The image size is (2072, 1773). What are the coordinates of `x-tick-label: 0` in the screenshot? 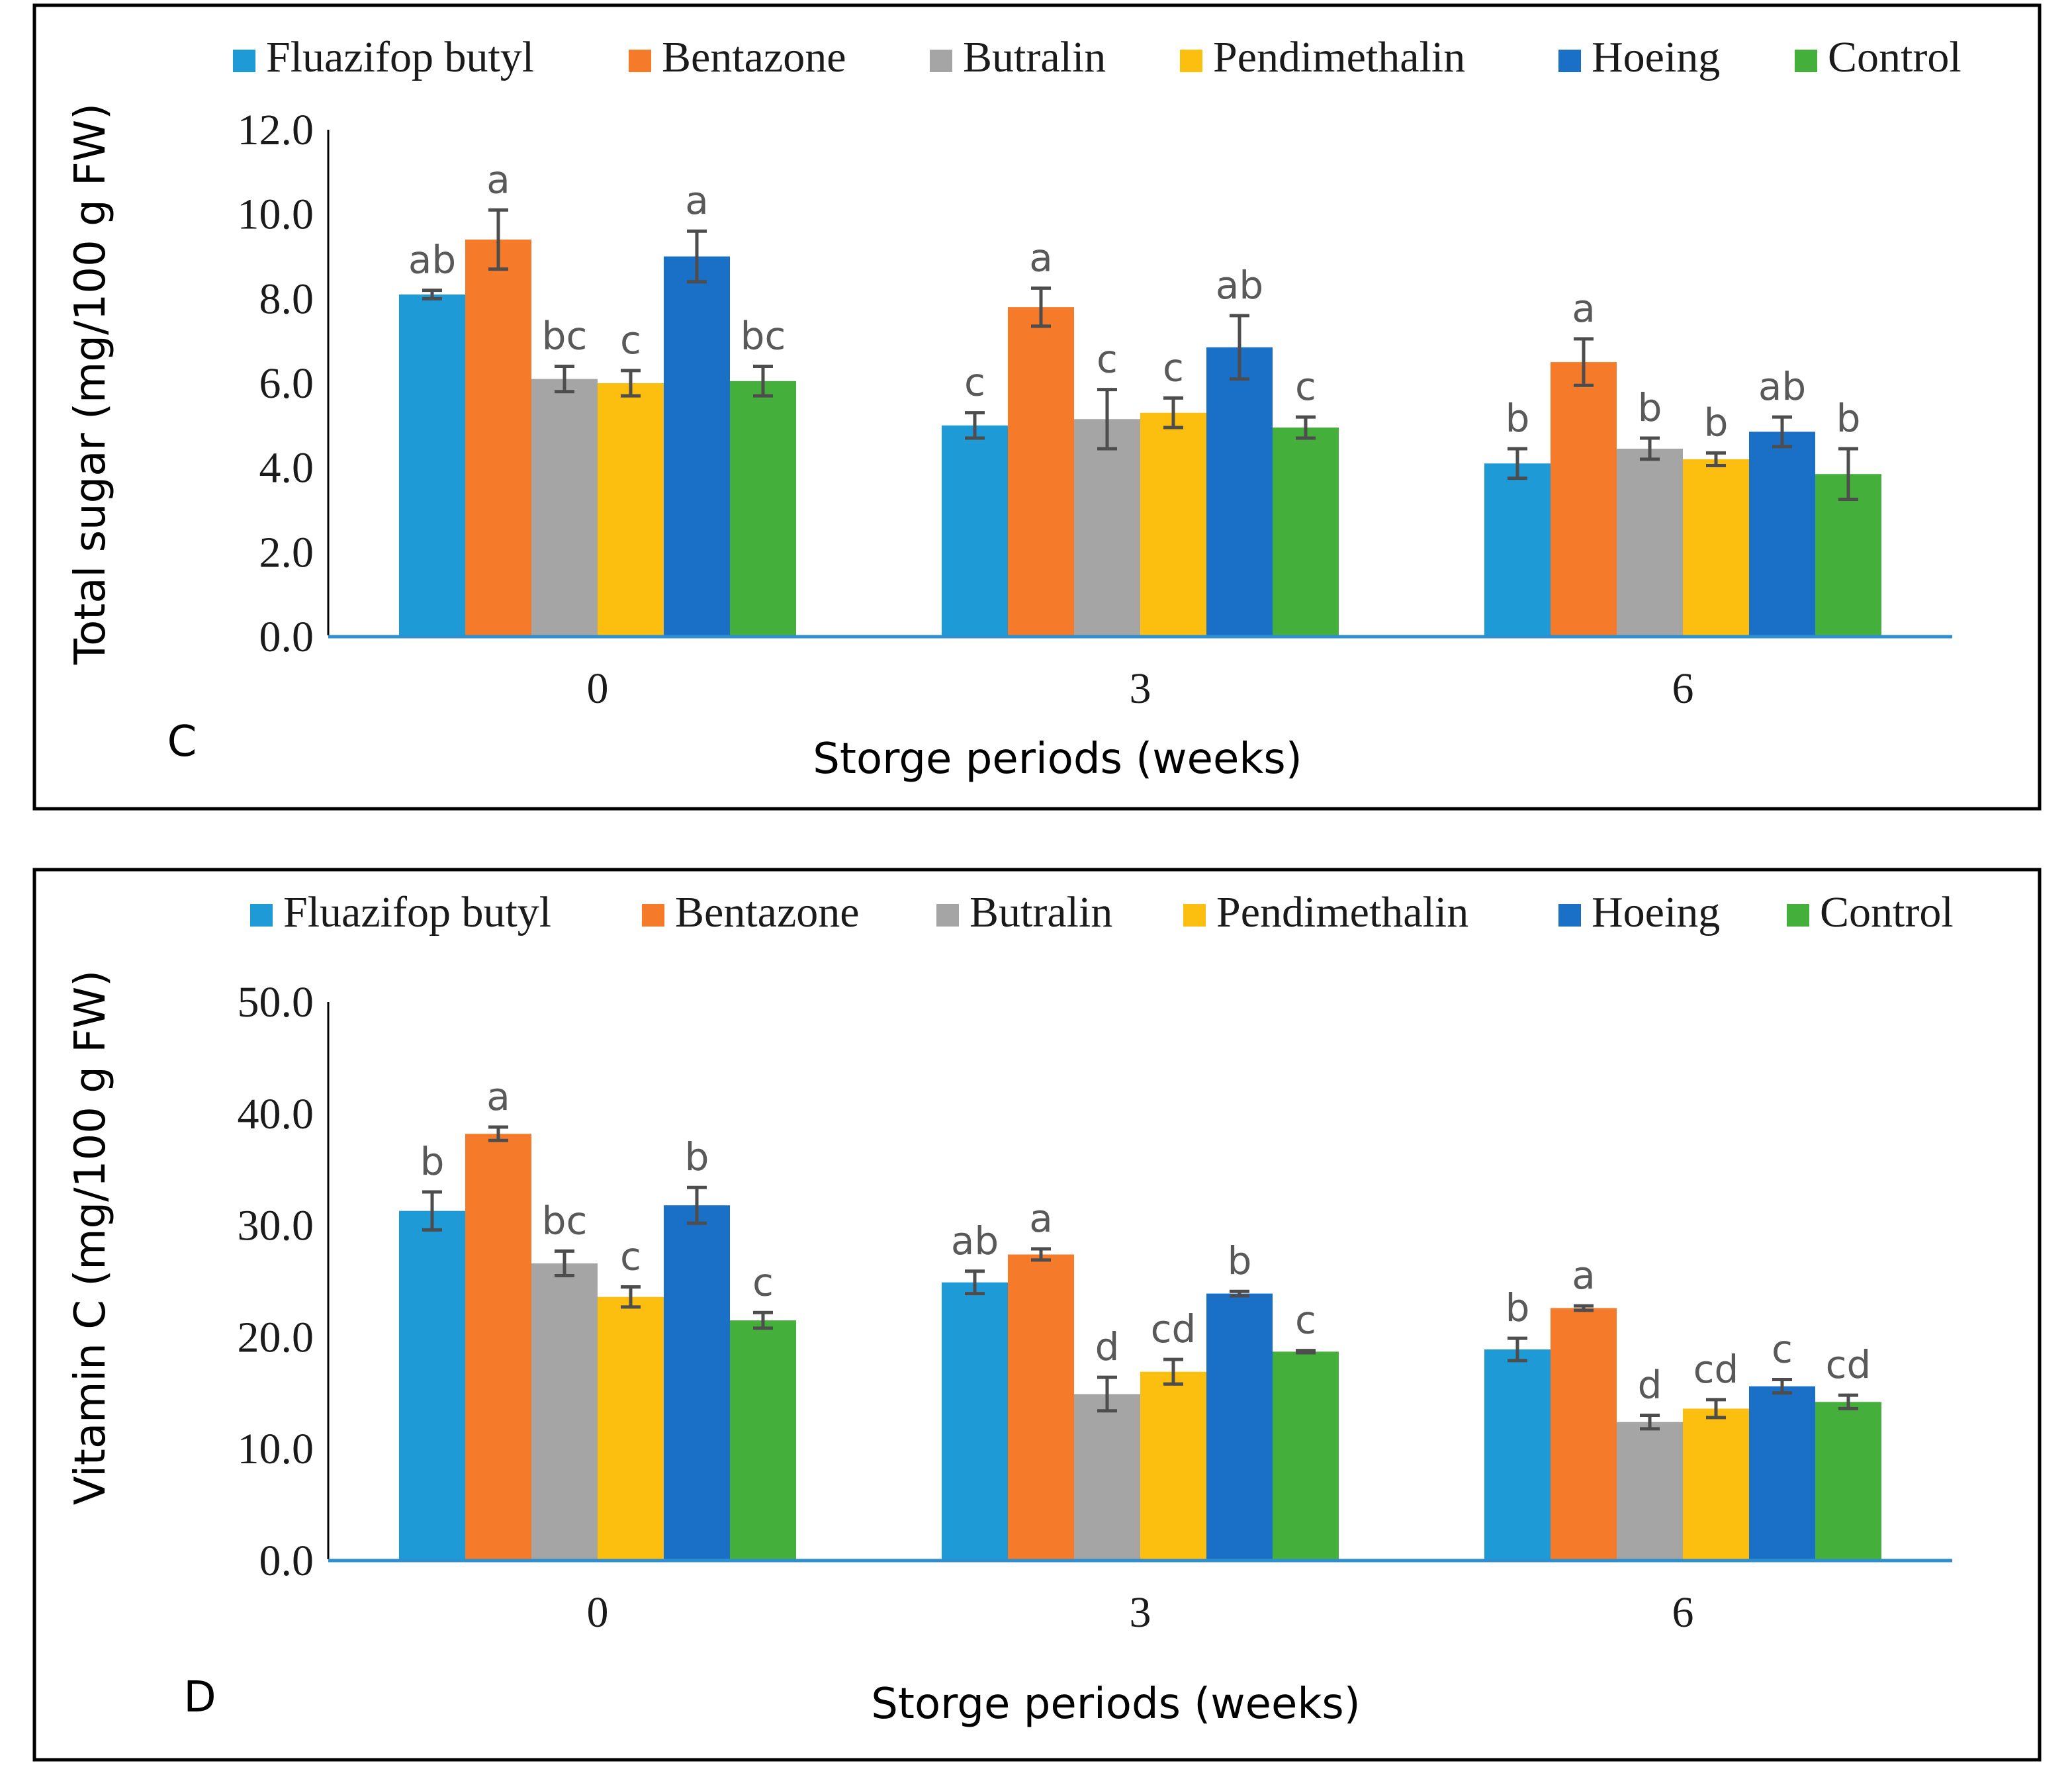 It's located at (598, 1613).